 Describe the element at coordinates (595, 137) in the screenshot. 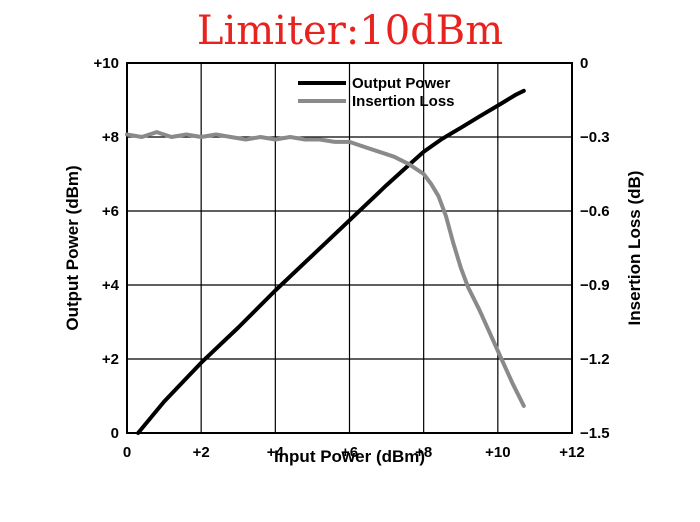

I see `y2-tick-label: −0.3` at that location.